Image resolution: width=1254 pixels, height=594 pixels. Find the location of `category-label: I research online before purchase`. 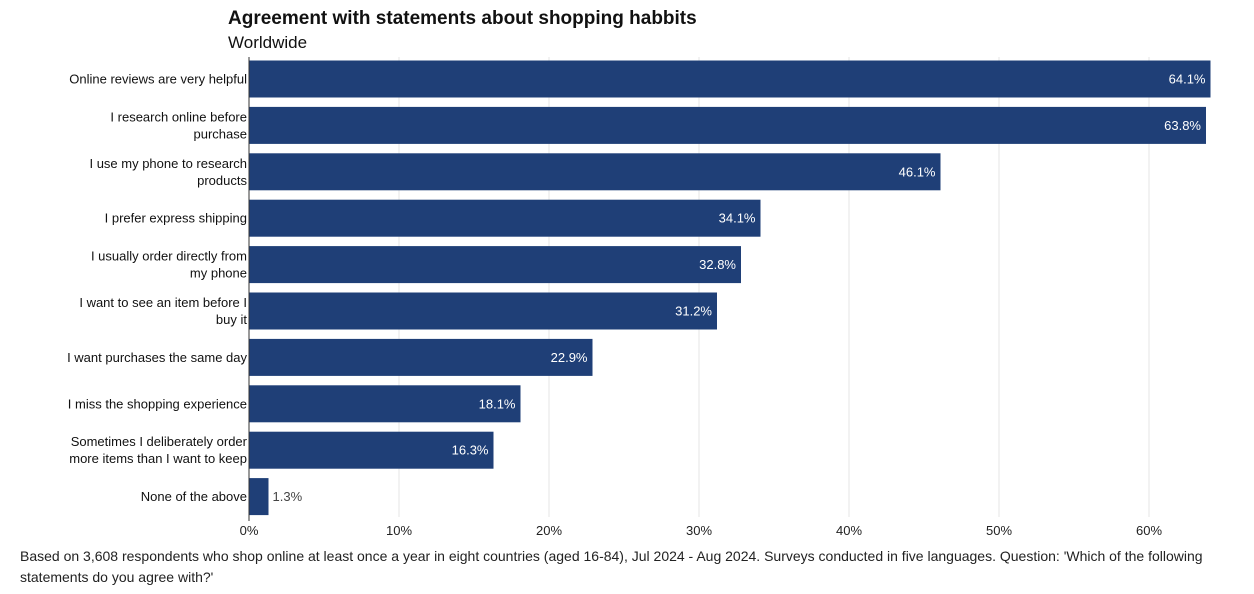

category-label: I research online before purchase is located at coordinates (178, 125).